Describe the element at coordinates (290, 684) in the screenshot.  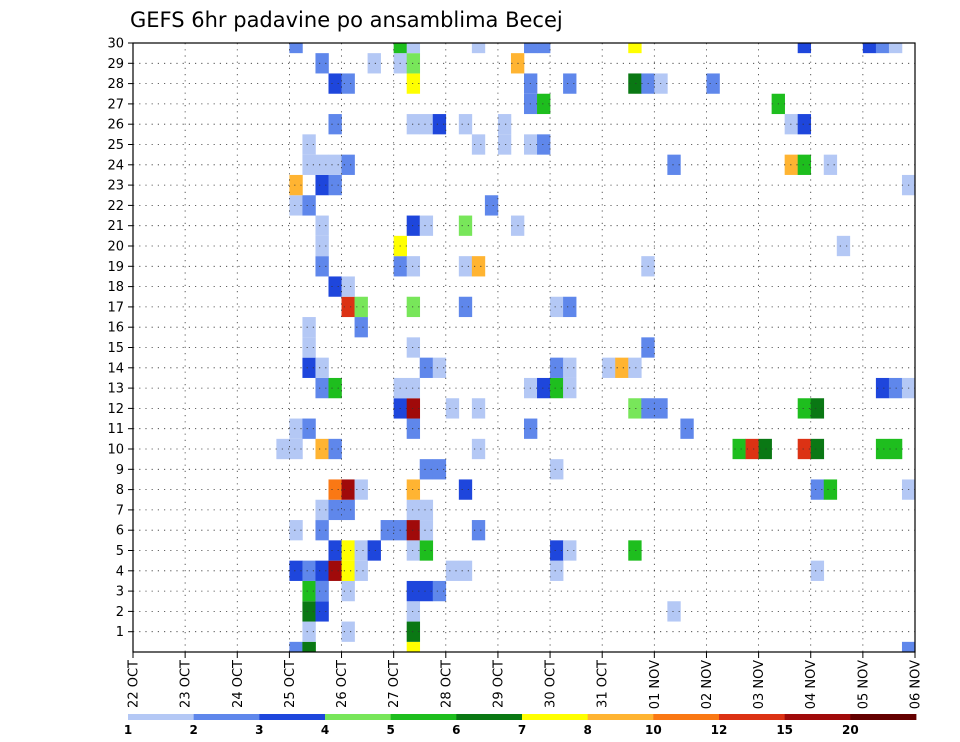
I see `x-tick-label: 25 OCT` at that location.